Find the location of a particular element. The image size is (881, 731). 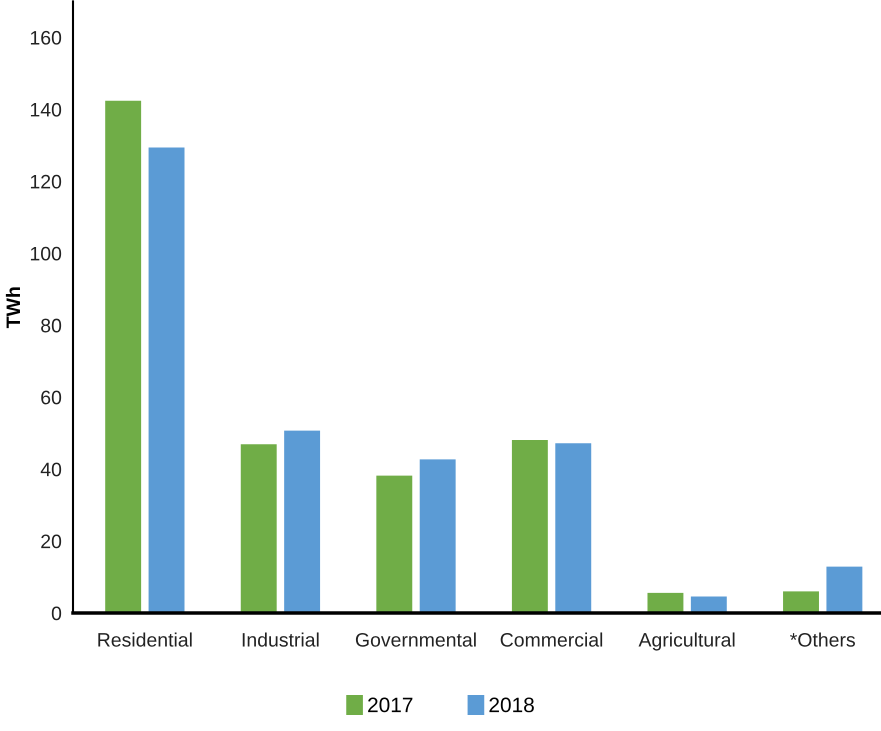

y-tick-label: 100 is located at coordinates (46, 253).